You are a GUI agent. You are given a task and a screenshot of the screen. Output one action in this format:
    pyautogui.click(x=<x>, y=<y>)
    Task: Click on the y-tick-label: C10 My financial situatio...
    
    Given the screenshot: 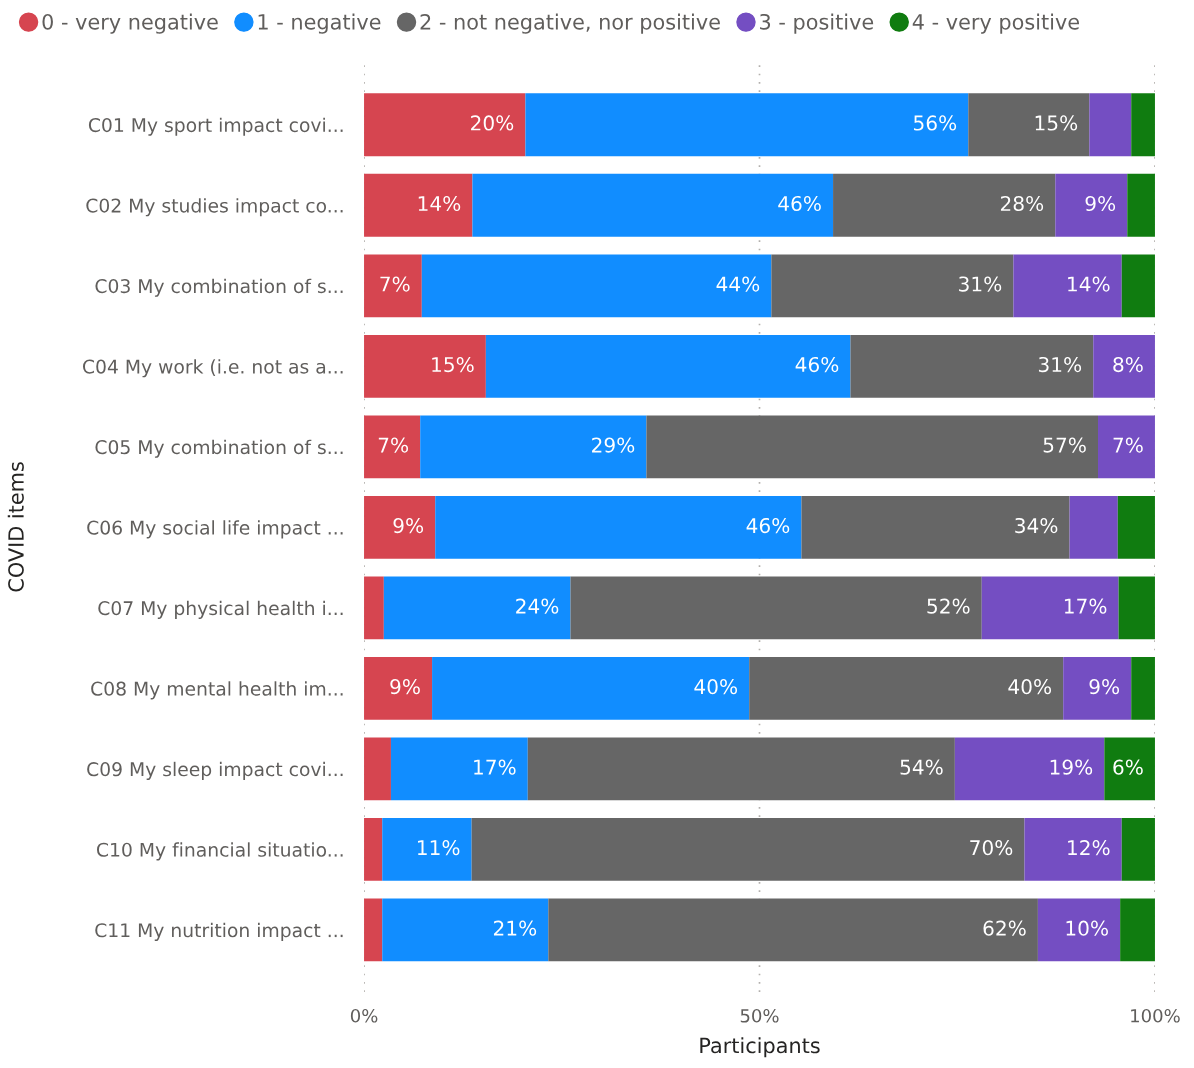 What is the action you would take?
    pyautogui.click(x=219, y=851)
    